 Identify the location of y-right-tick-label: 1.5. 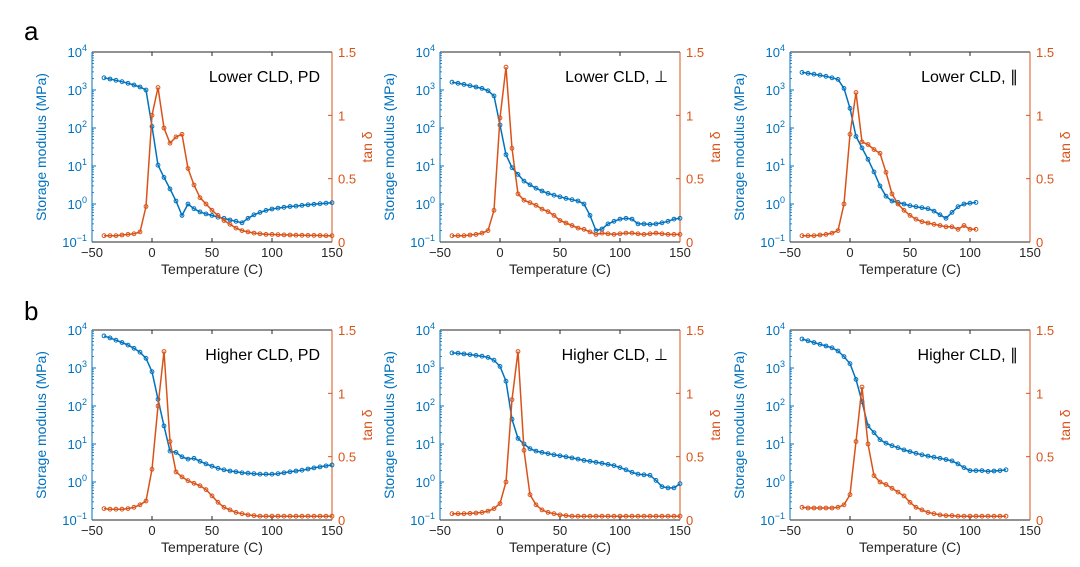
(695, 52).